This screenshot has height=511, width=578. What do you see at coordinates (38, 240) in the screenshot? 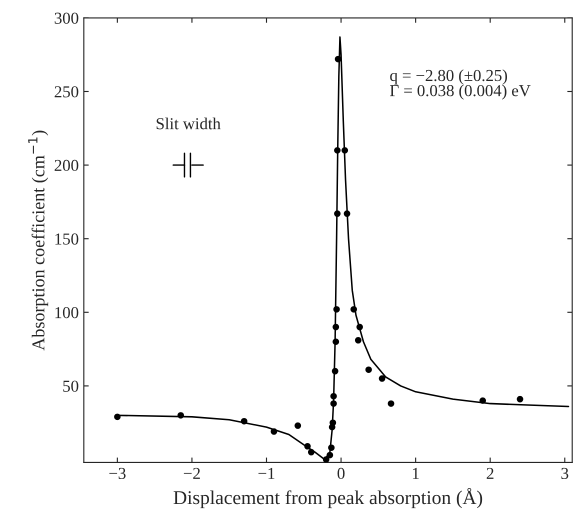
I see `y-axis-title: Absorption coefficient (cm$^{−1}$)` at bounding box center [38, 240].